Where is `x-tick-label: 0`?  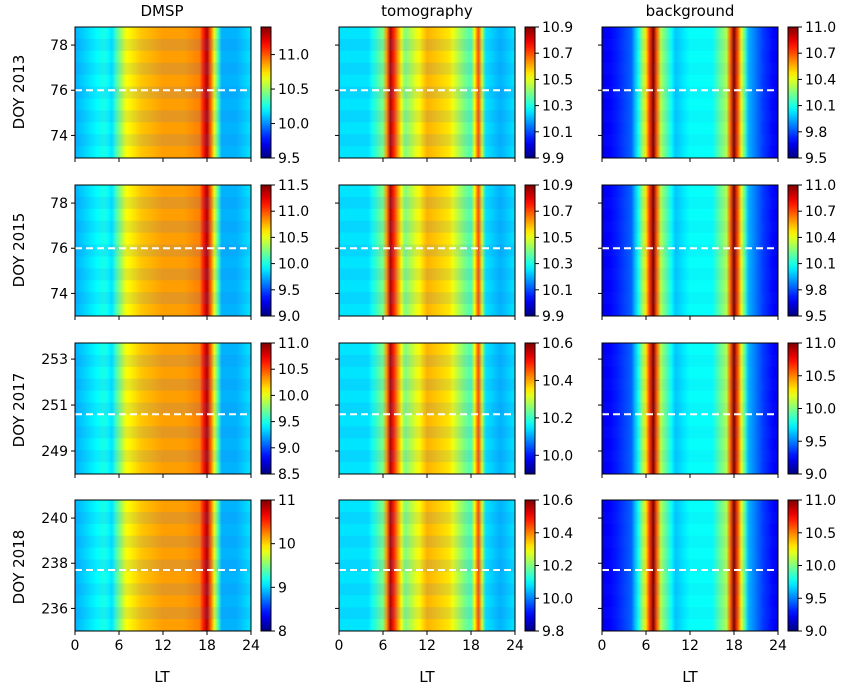
x-tick-label: 0 is located at coordinates (75, 646).